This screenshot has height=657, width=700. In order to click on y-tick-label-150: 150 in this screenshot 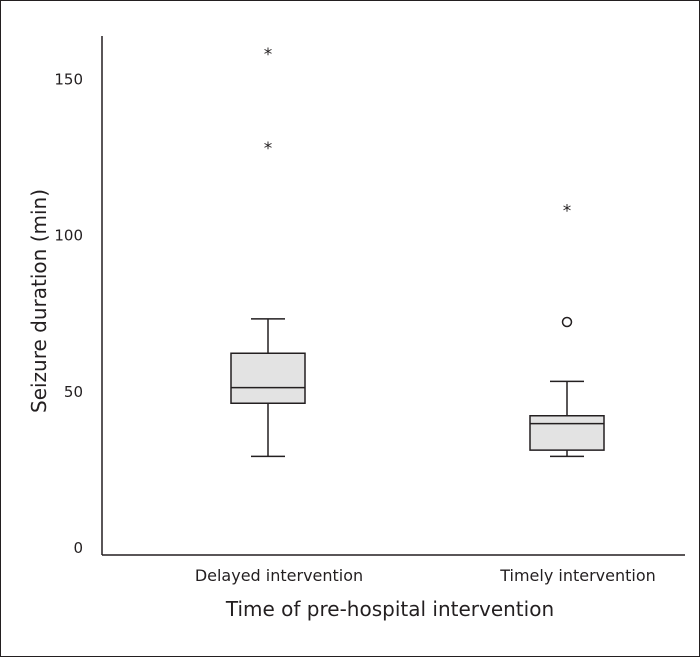, I will do `click(68, 79)`.